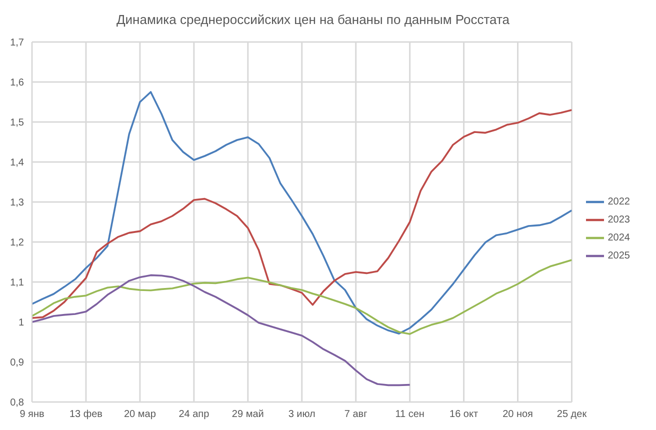 The width and height of the screenshot is (656, 430). Describe the element at coordinates (464, 414) in the screenshot. I see `x-tick-label: 16 окт` at that location.